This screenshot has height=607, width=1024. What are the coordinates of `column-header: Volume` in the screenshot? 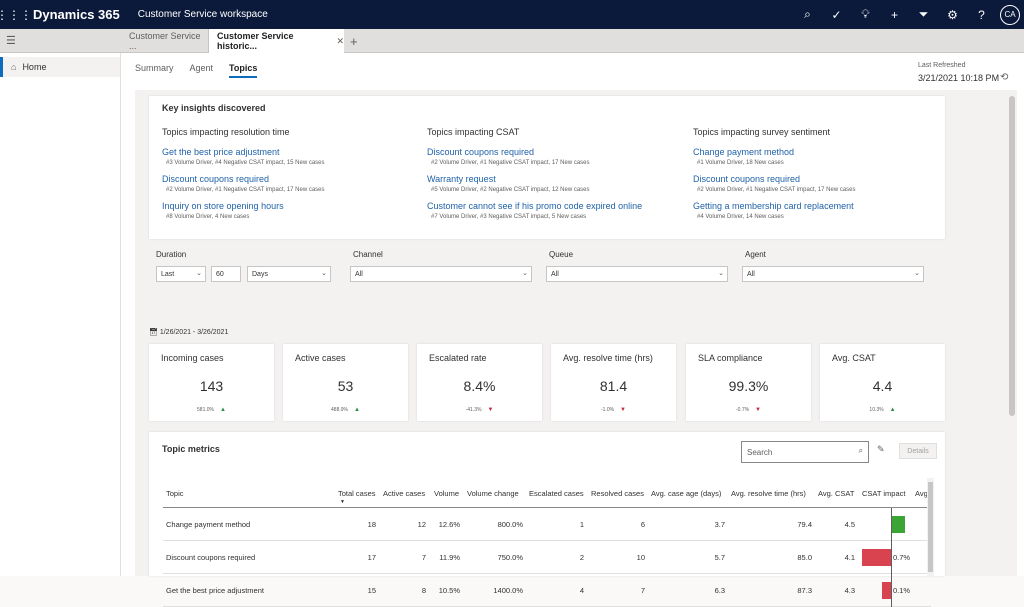 It's located at (447, 493).